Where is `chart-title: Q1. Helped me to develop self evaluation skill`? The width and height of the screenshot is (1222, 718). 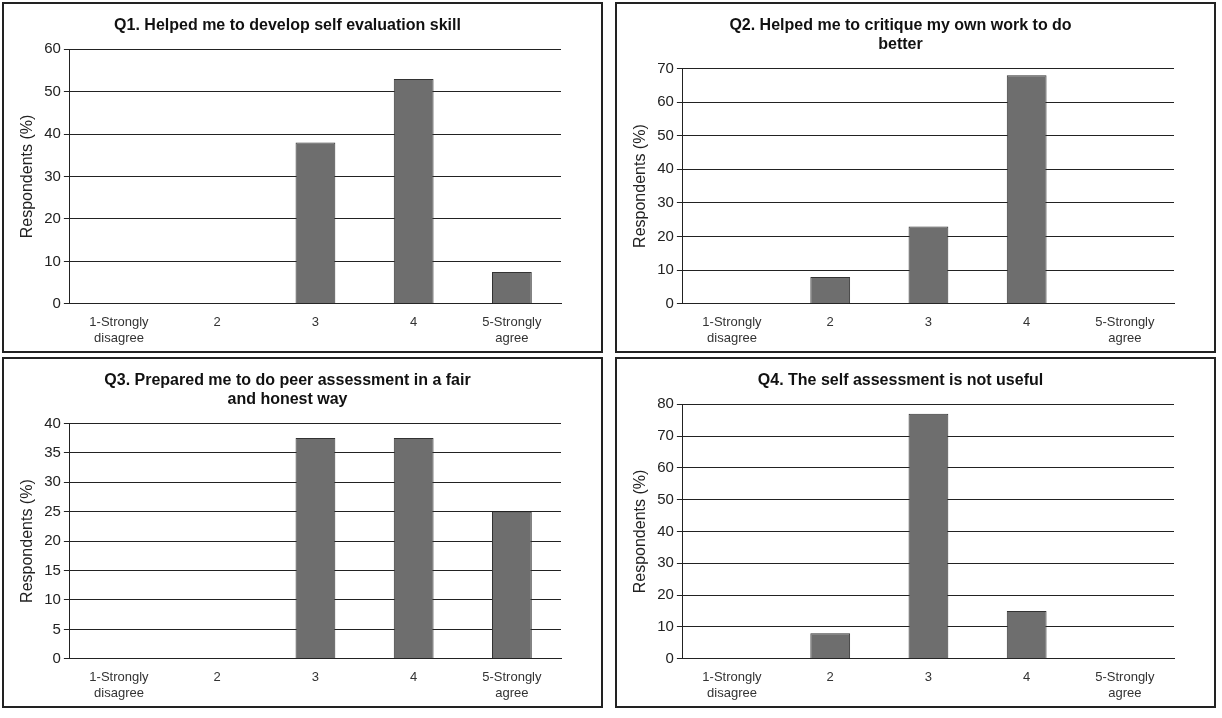
chart-title: Q1. Helped me to develop self evaluation skill is located at coordinates (287, 25).